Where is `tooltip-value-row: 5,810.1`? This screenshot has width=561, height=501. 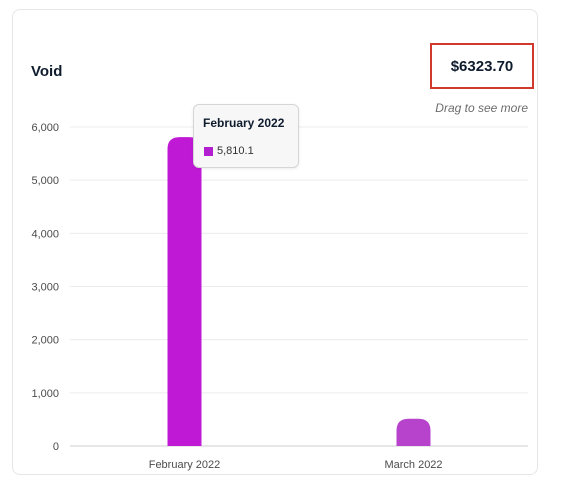 tooltip-value-row: 5,810.1 is located at coordinates (229, 151).